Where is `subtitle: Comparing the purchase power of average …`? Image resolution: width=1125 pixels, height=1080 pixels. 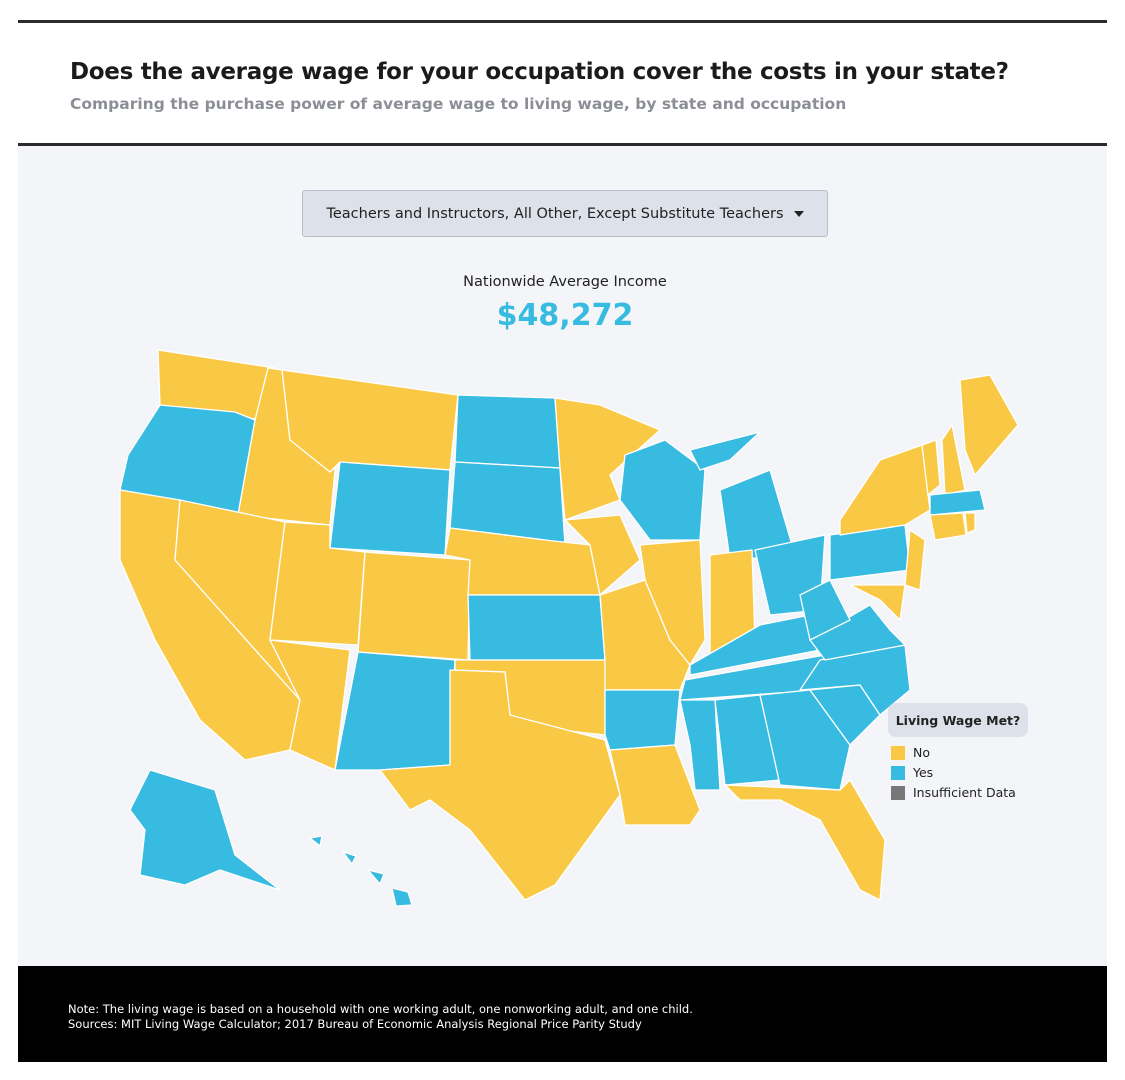
subtitle: Comparing the purchase power of average … is located at coordinates (458, 104).